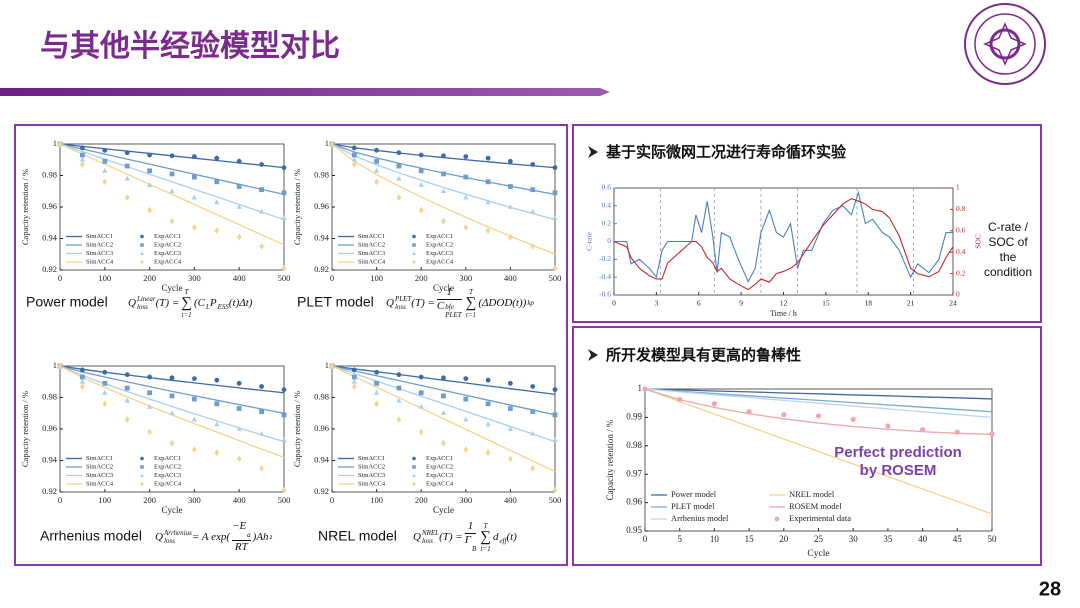 Image resolution: width=1080 pixels, height=608 pixels. I want to click on legend-label: SimACC2, so click(371, 466).